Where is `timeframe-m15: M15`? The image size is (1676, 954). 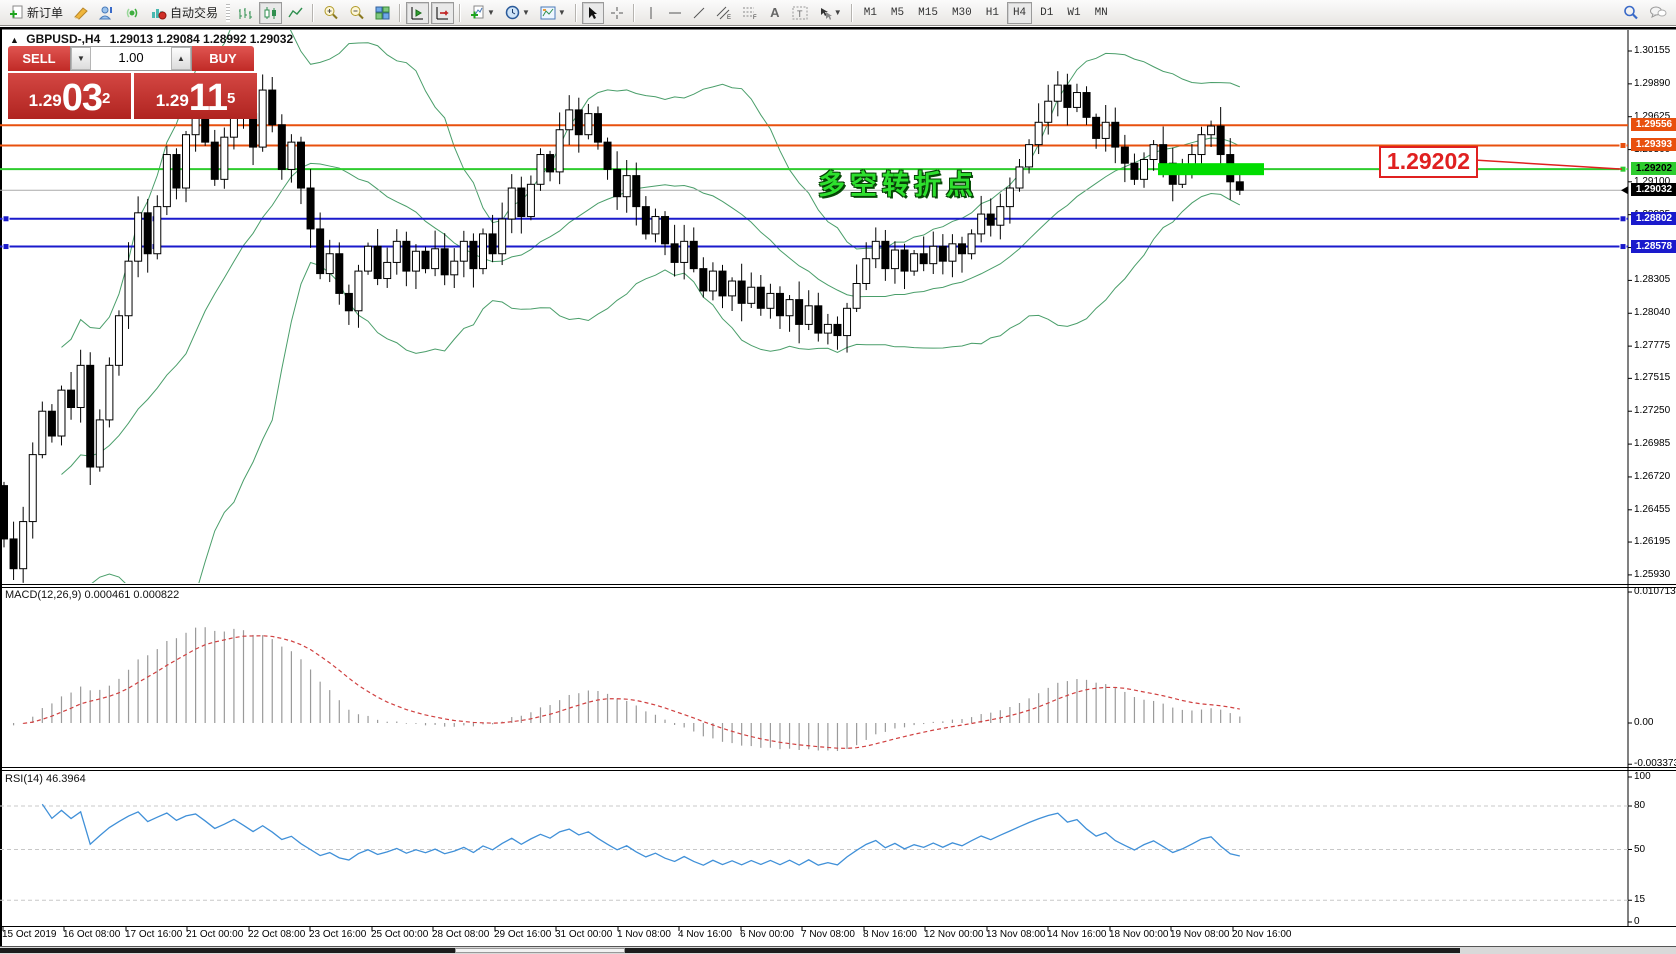
timeframe-m15: M15 is located at coordinates (928, 12).